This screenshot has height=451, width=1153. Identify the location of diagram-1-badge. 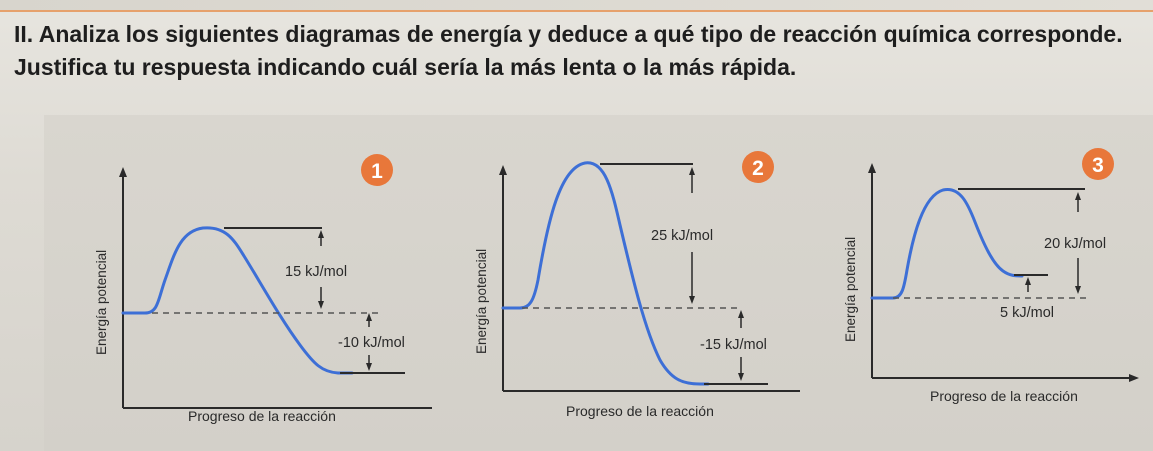
(377, 170).